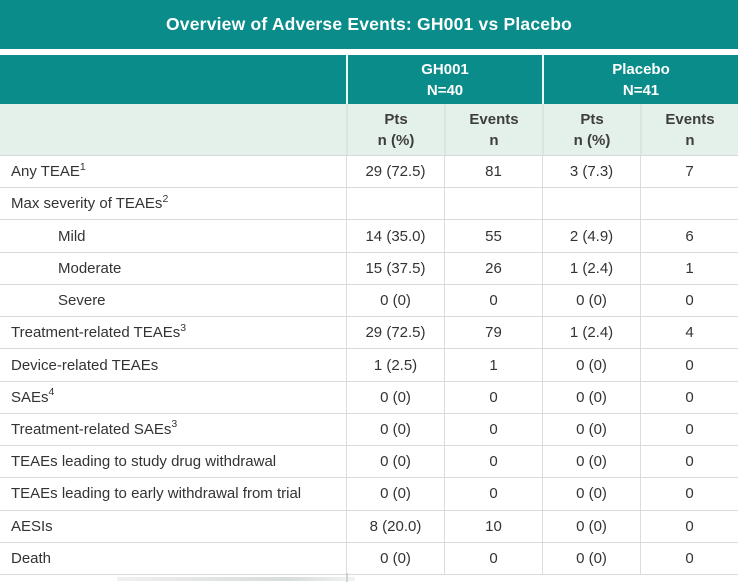  Describe the element at coordinates (493, 236) in the screenshot. I see `cell-gh001-events: 55` at that location.